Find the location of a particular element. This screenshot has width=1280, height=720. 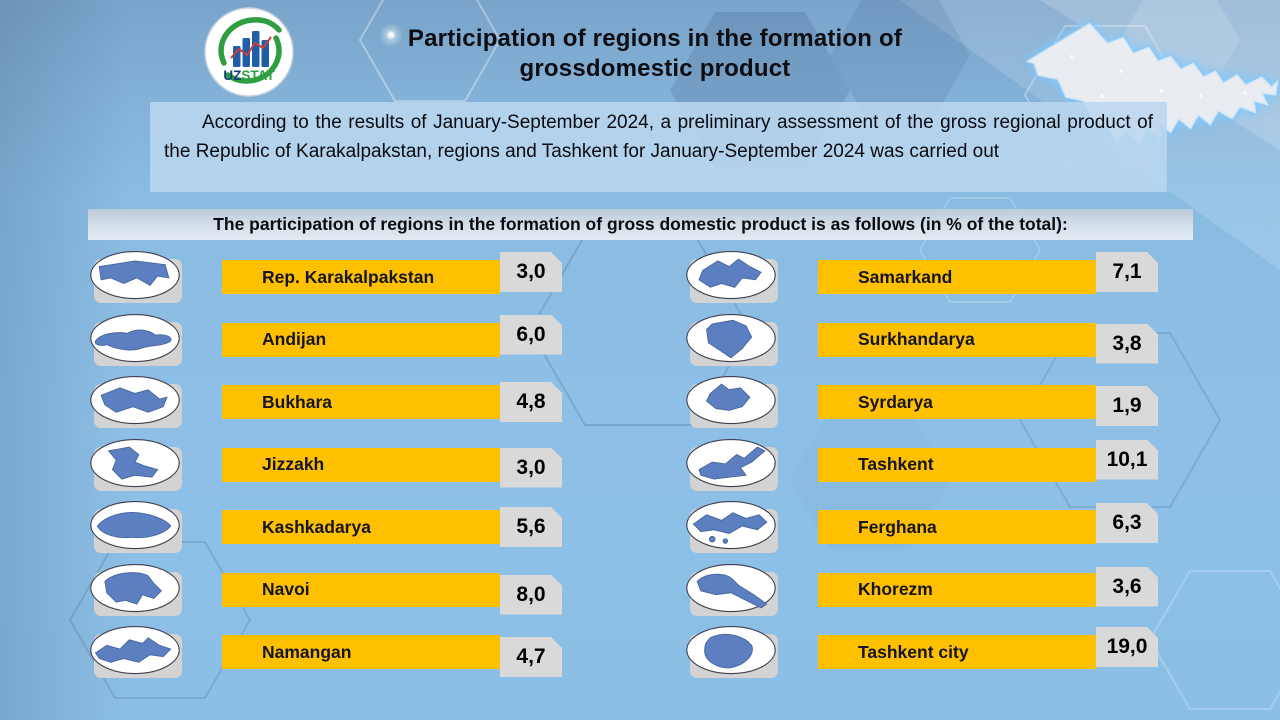

region-name-bar: Tashkent city is located at coordinates (957, 652).